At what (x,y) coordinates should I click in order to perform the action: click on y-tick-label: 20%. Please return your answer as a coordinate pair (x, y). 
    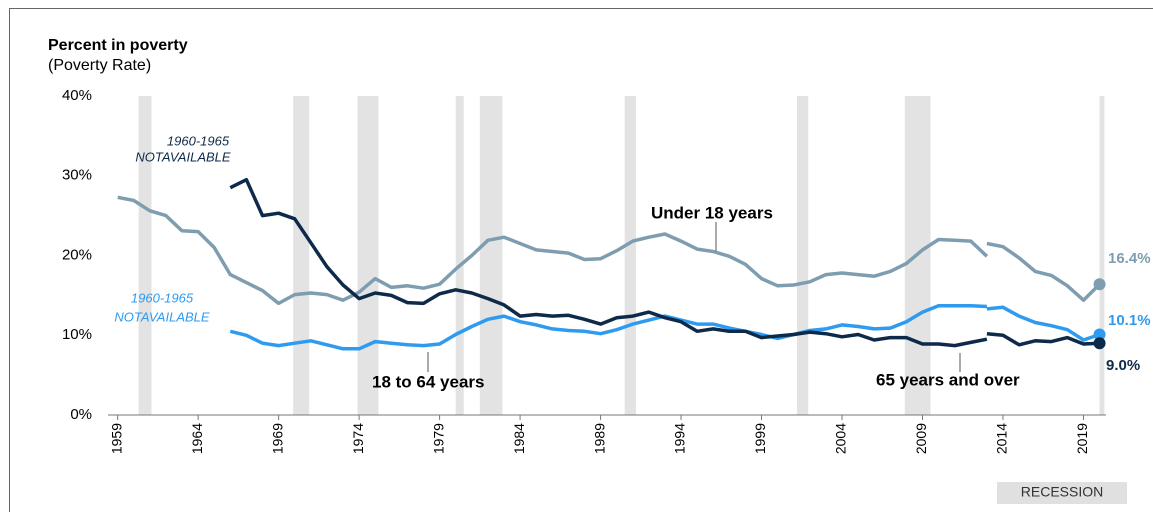
    Looking at the image, I should click on (77, 254).